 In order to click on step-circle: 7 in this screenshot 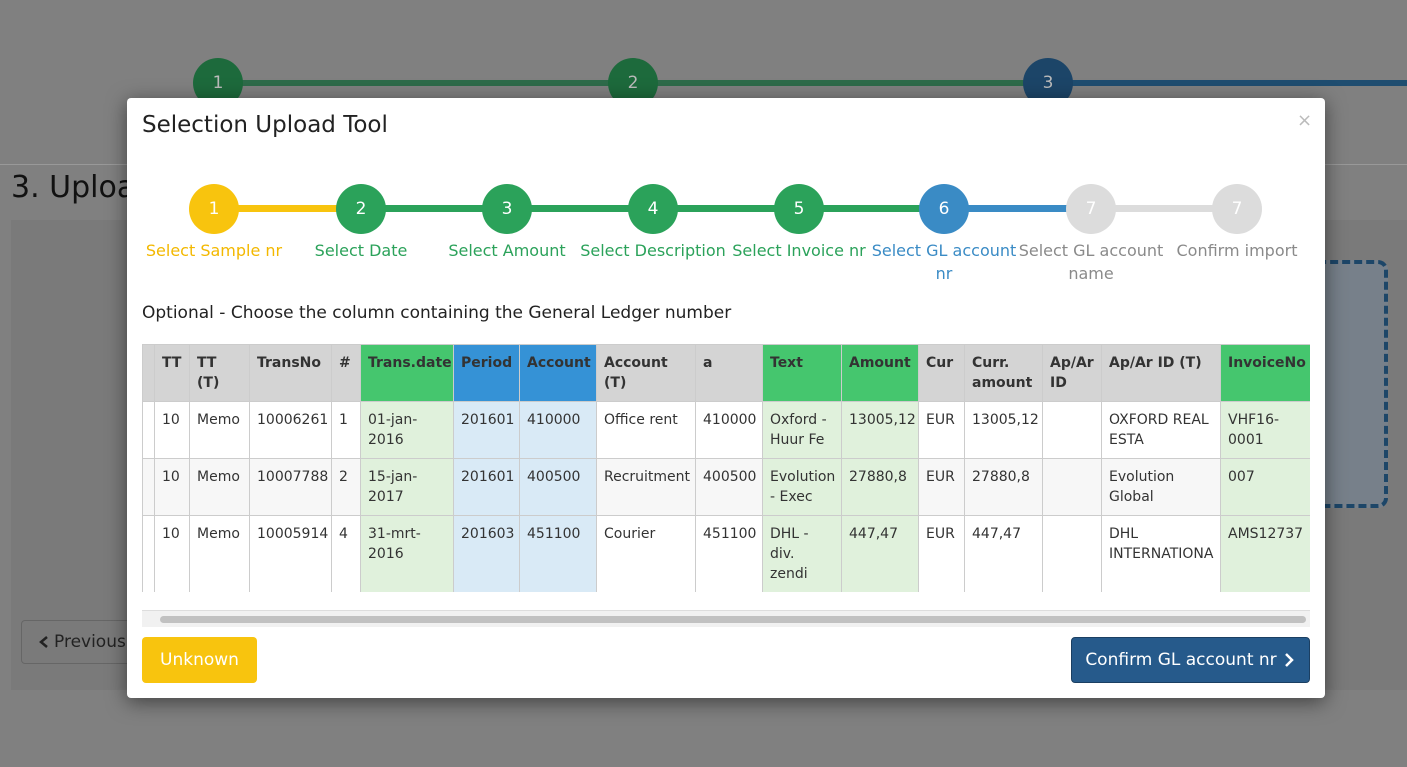, I will do `click(1091, 209)`.